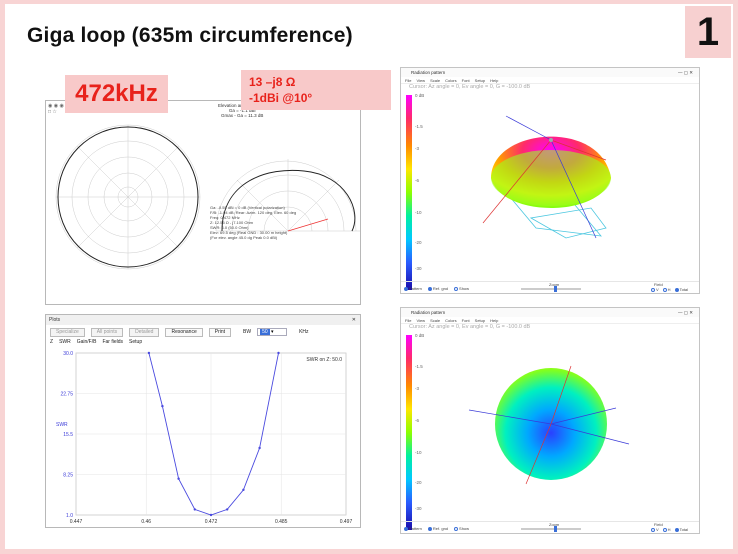 The height and width of the screenshot is (554, 738). What do you see at coordinates (107, 332) in the screenshot?
I see `all-points-button: All points` at bounding box center [107, 332].